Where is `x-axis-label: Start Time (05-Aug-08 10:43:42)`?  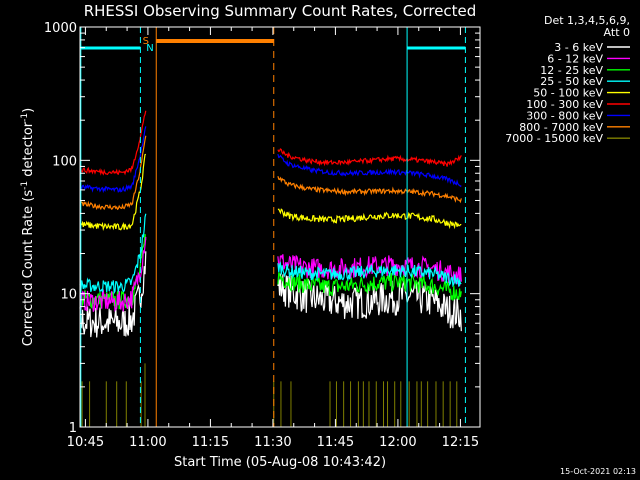 x-axis-label: Start Time (05-Aug-08 10:43:42) is located at coordinates (280, 462).